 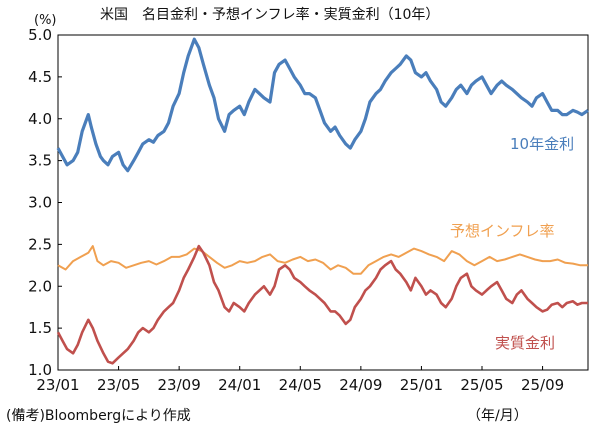 What do you see at coordinates (269, 14) in the screenshot?
I see `chart-title: 米国 名目金利・予想インフレ率・実質金利（10年）` at bounding box center [269, 14].